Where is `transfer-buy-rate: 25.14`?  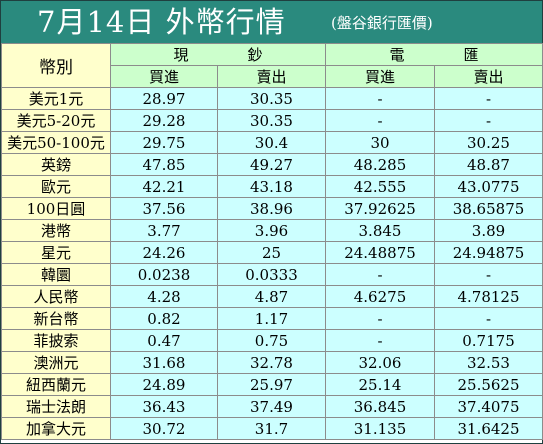
transfer-buy-rate: 25.14 is located at coordinates (380, 384).